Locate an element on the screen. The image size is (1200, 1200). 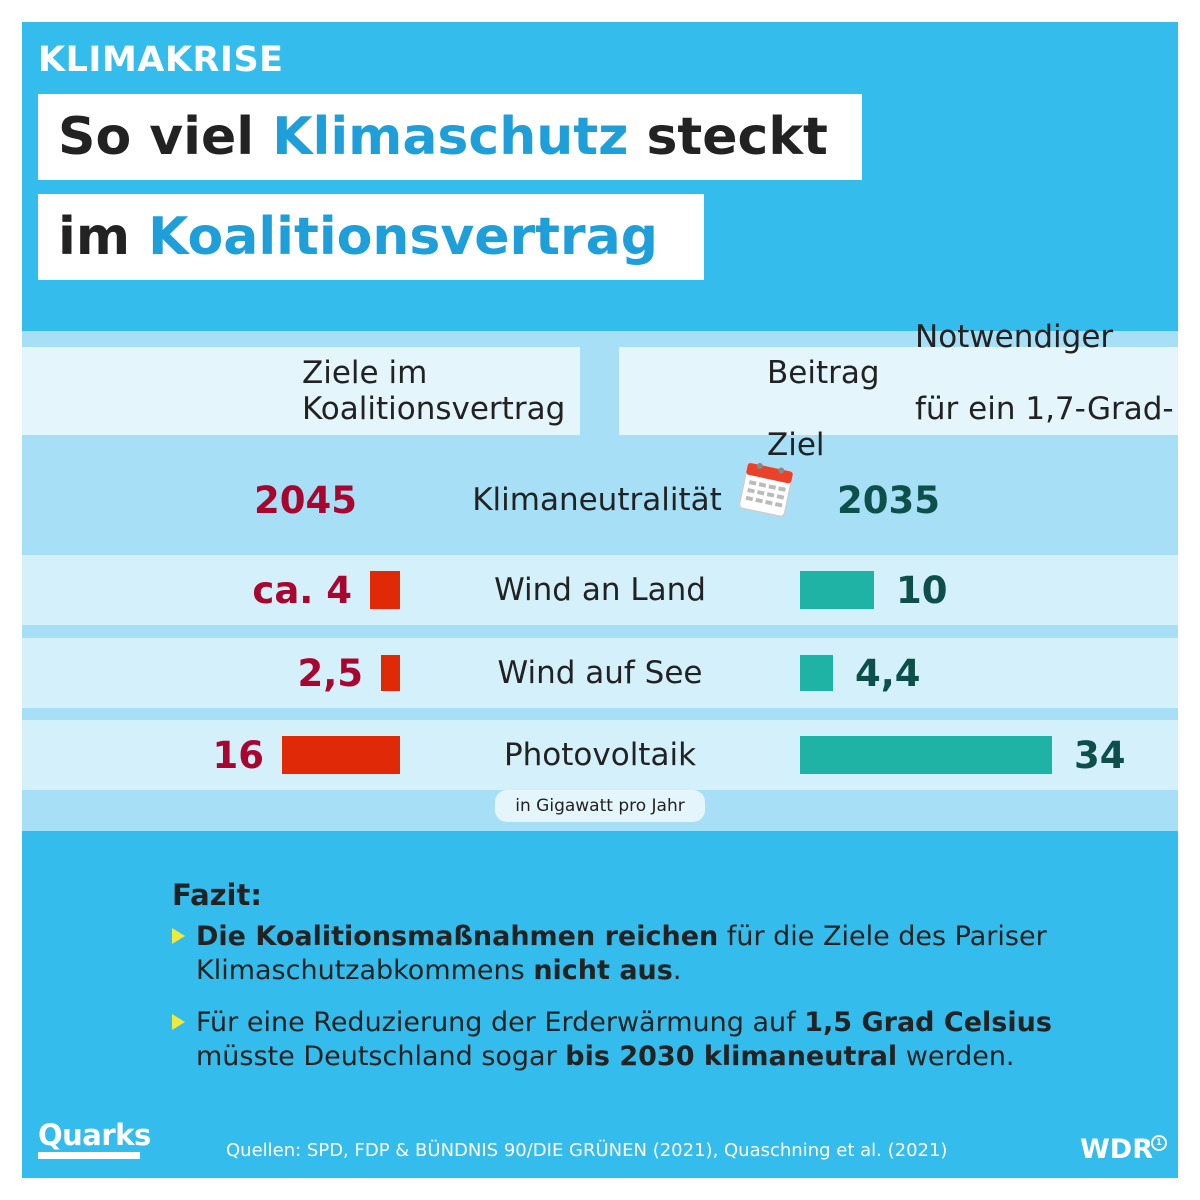
category-label: Wind an Land is located at coordinates (600, 590).